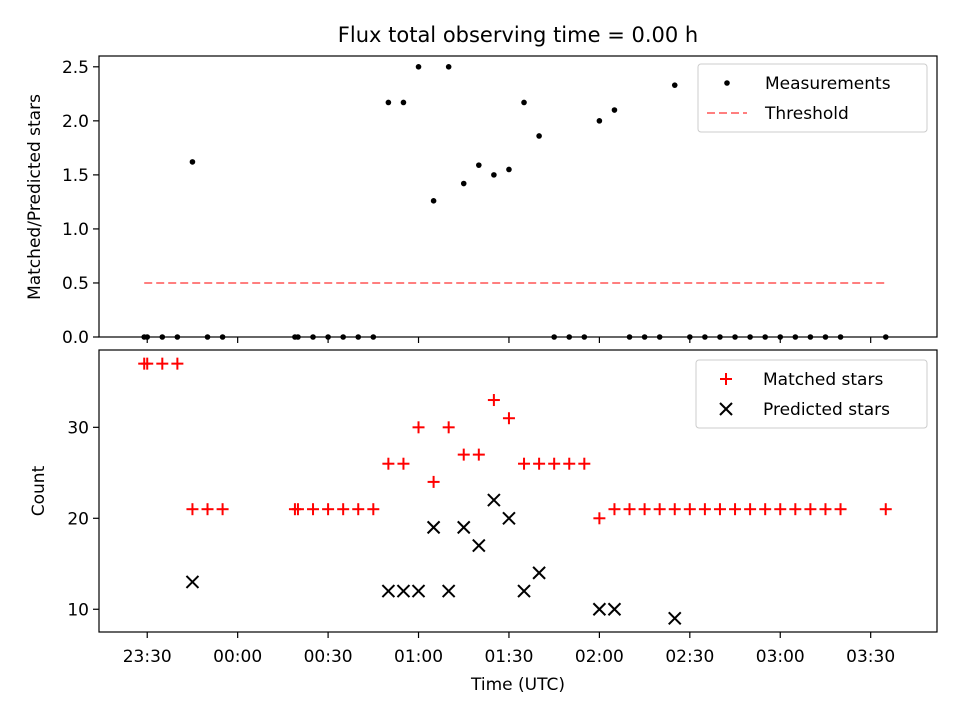  What do you see at coordinates (78, 428) in the screenshot?
I see `bottom-y-tick-label: 30` at bounding box center [78, 428].